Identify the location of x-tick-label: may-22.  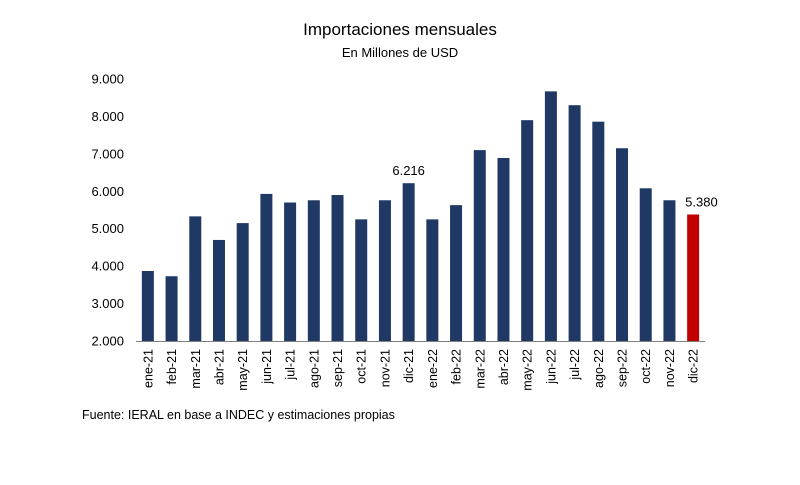
(528, 370).